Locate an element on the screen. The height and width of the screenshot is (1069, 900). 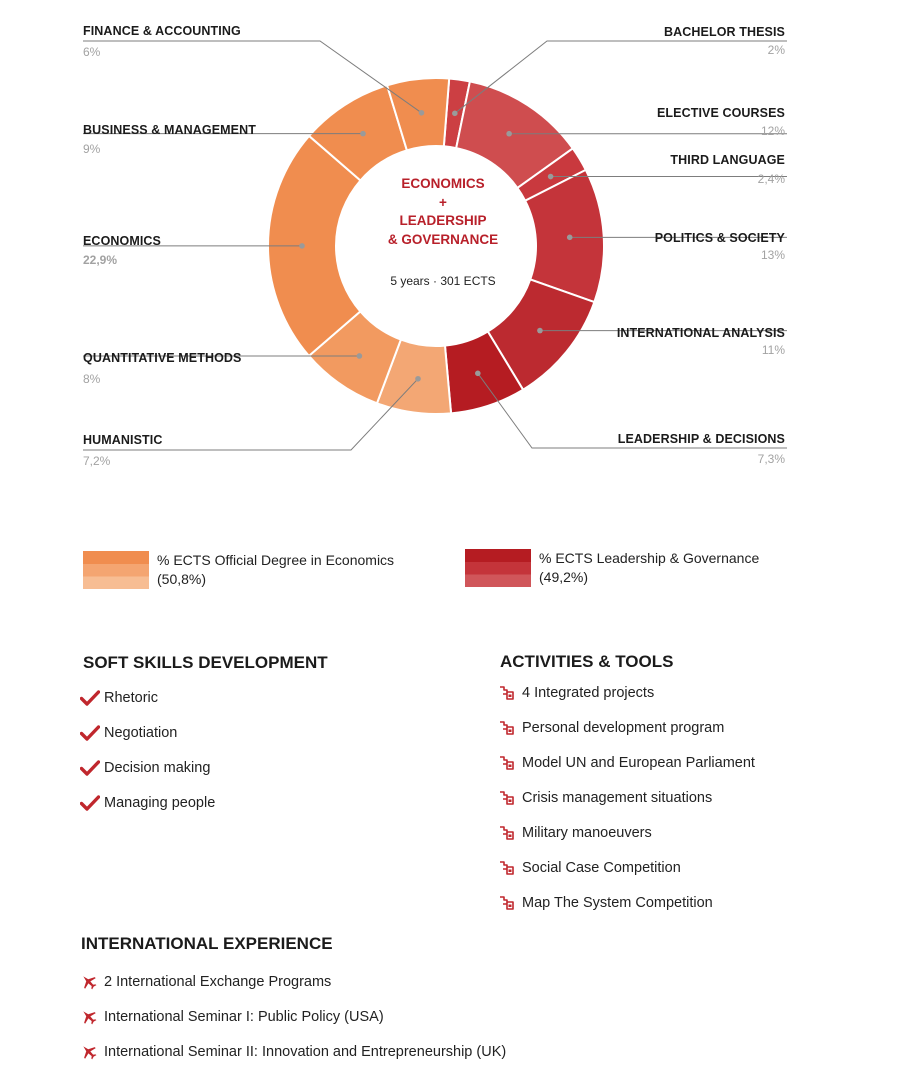
list-item: 2 International Exchange Programs is located at coordinates (293, 981).